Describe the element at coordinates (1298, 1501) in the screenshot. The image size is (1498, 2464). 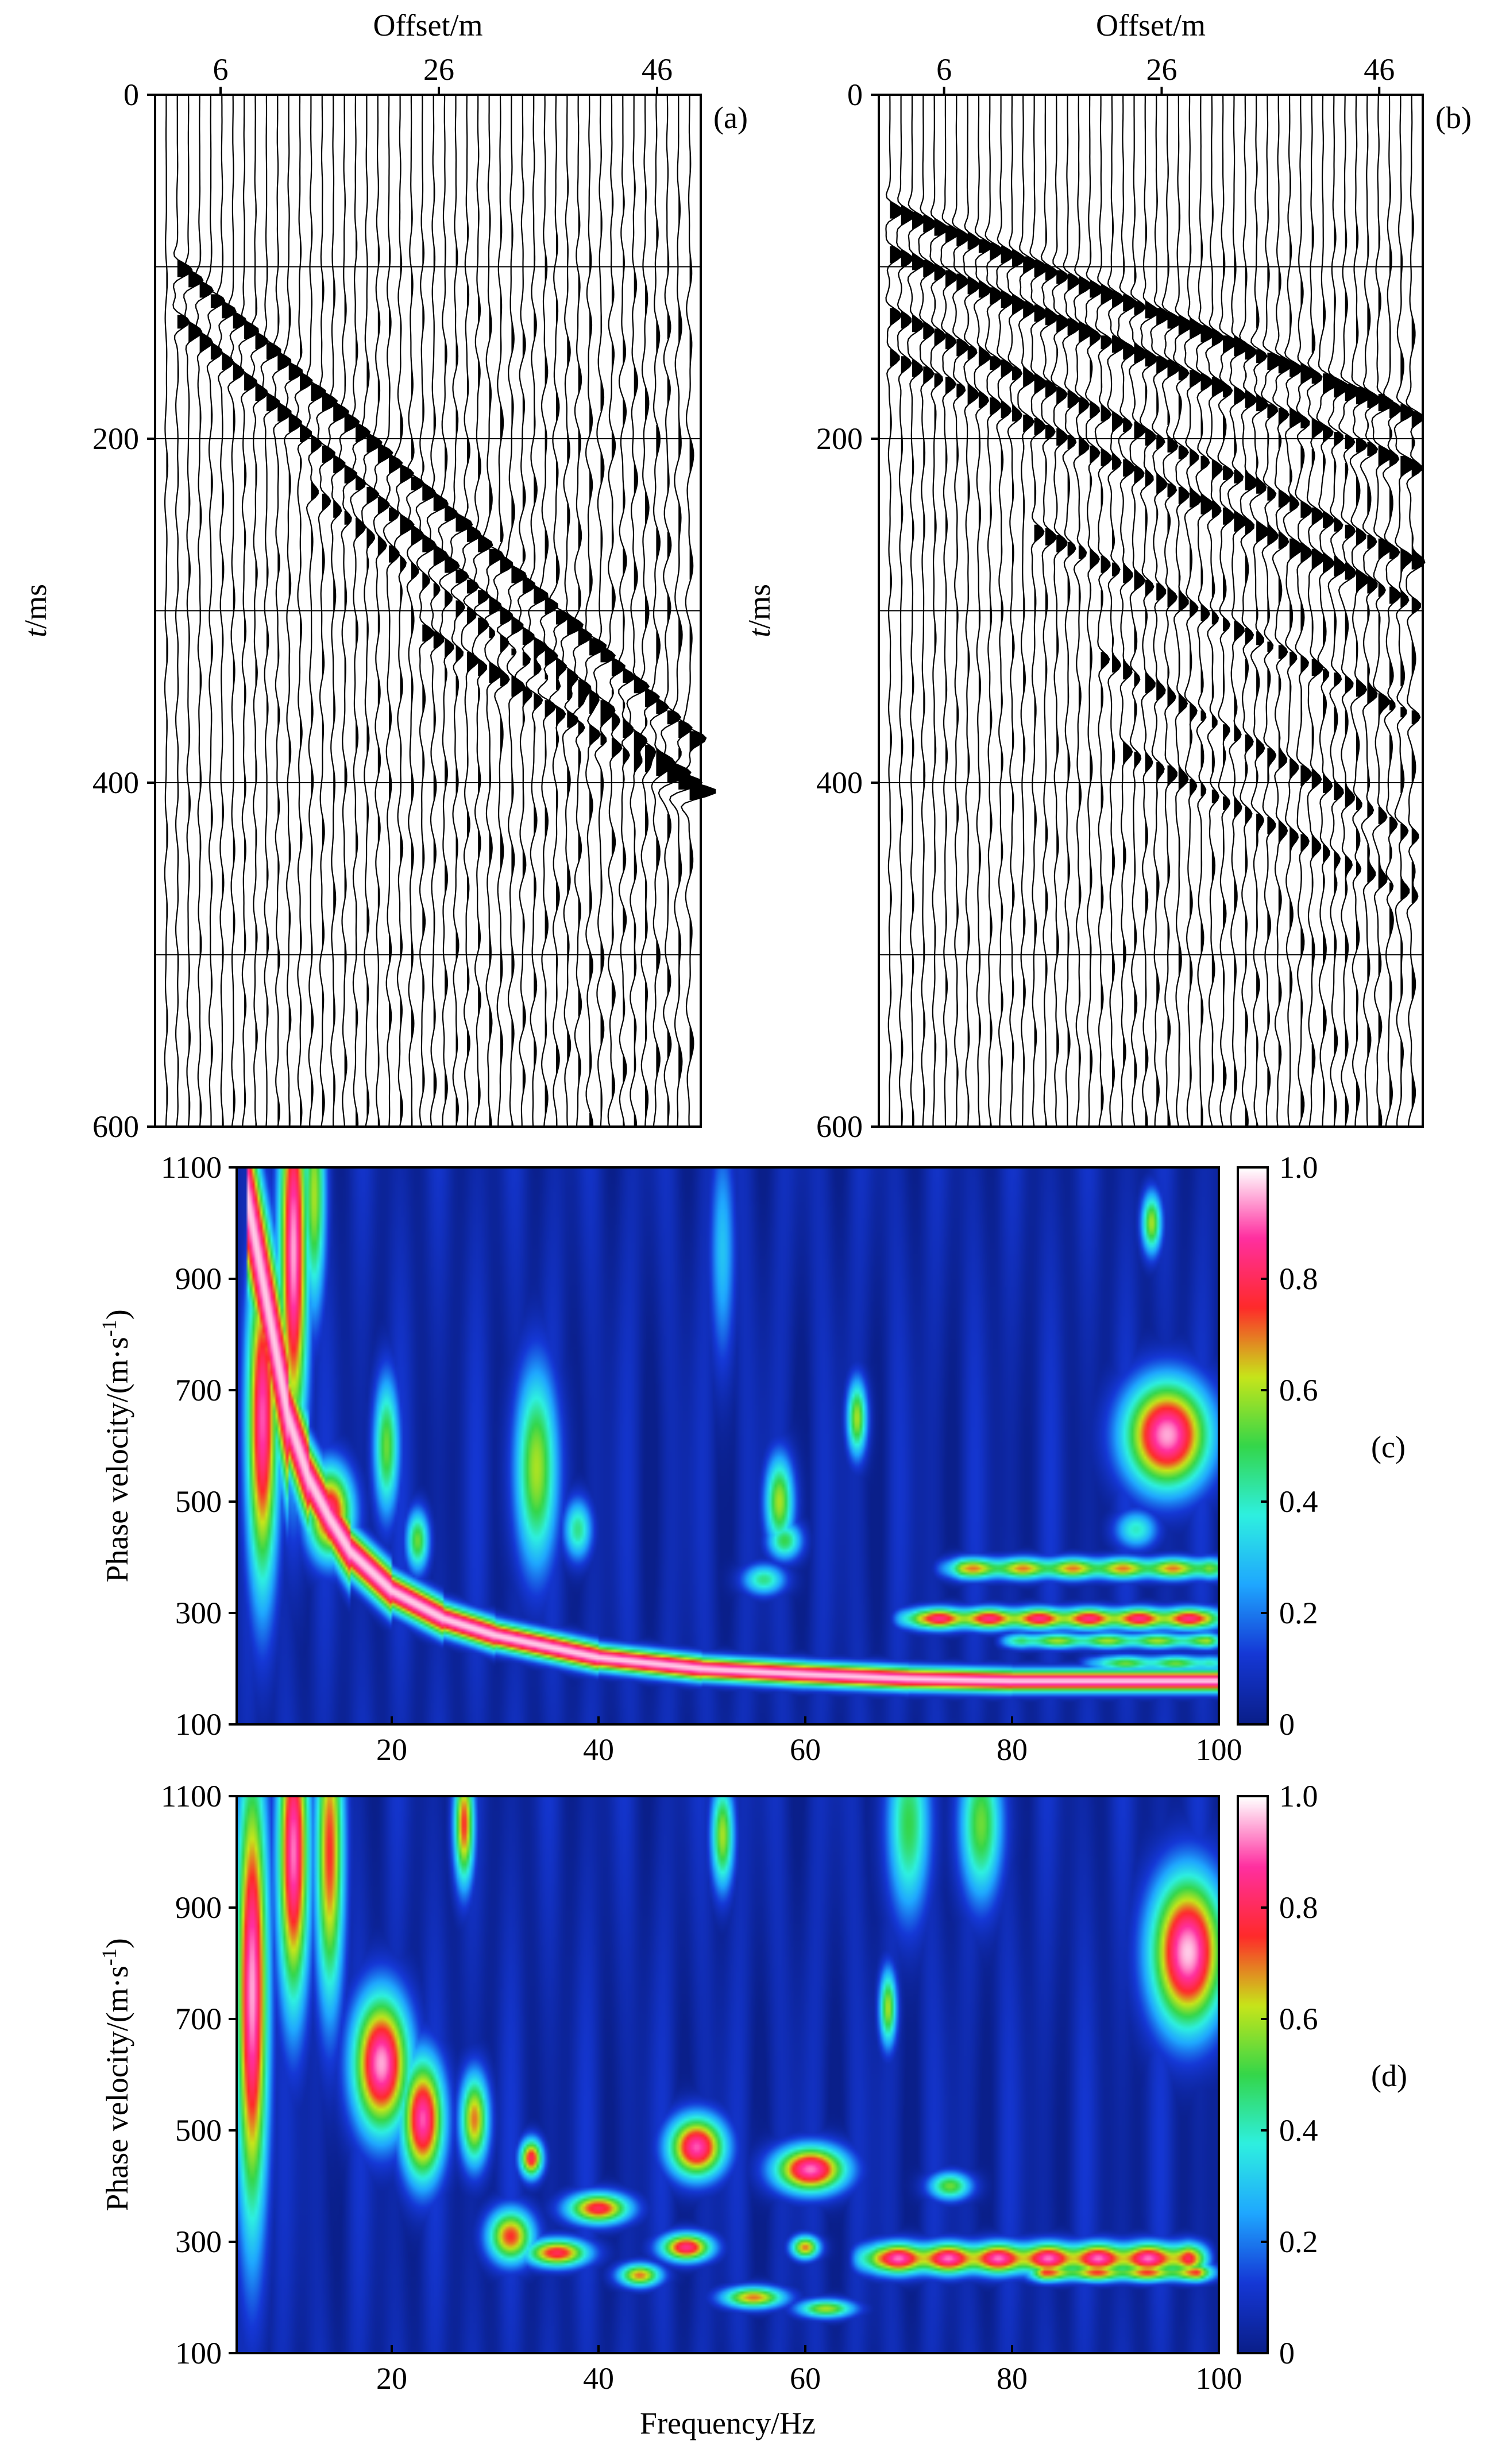
I see `colorbar-tick-label: 0.4` at that location.